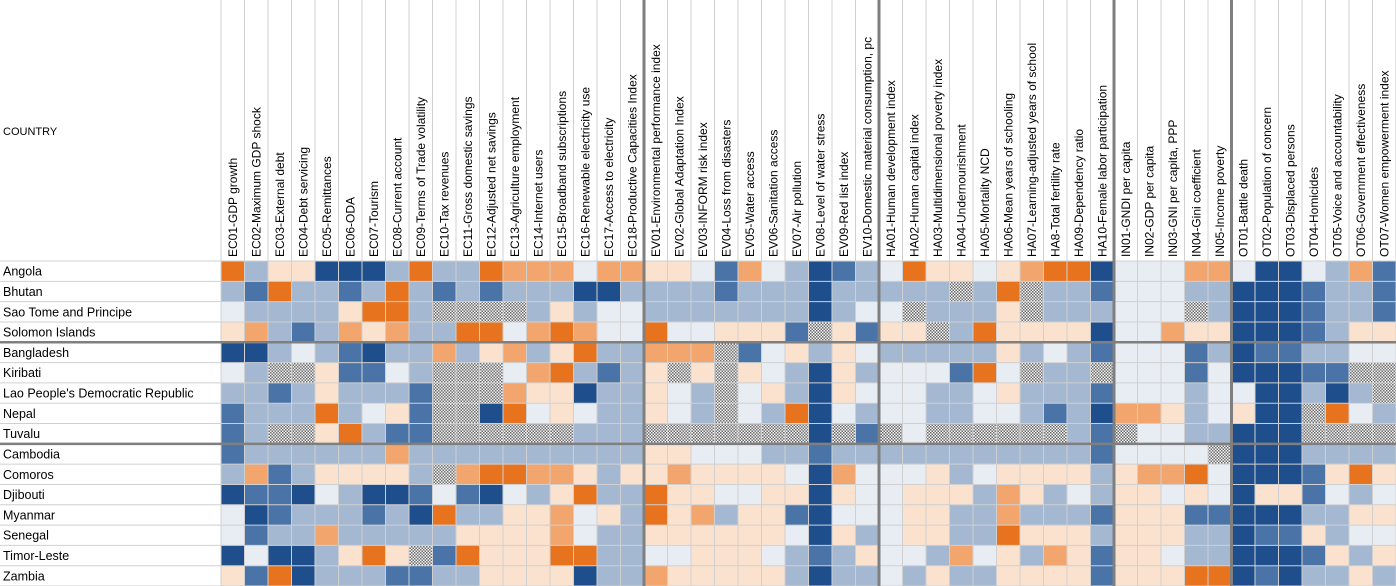 The image size is (1396, 586). I want to click on column-label: EC18-Productive Capacities Index, so click(632, 165).